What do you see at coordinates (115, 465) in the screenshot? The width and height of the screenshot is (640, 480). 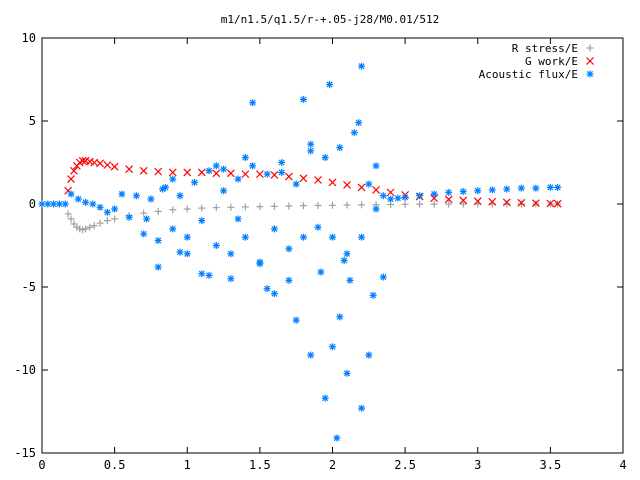 I see `x-tick-label: 0.5` at bounding box center [115, 465].